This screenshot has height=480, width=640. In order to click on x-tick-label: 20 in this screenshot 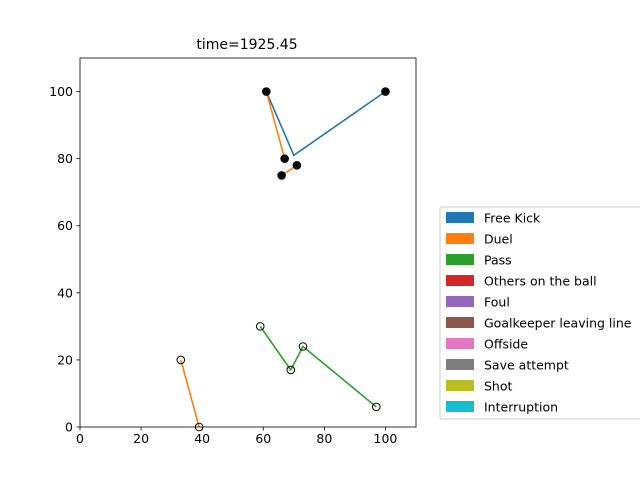, I will do `click(141, 438)`.